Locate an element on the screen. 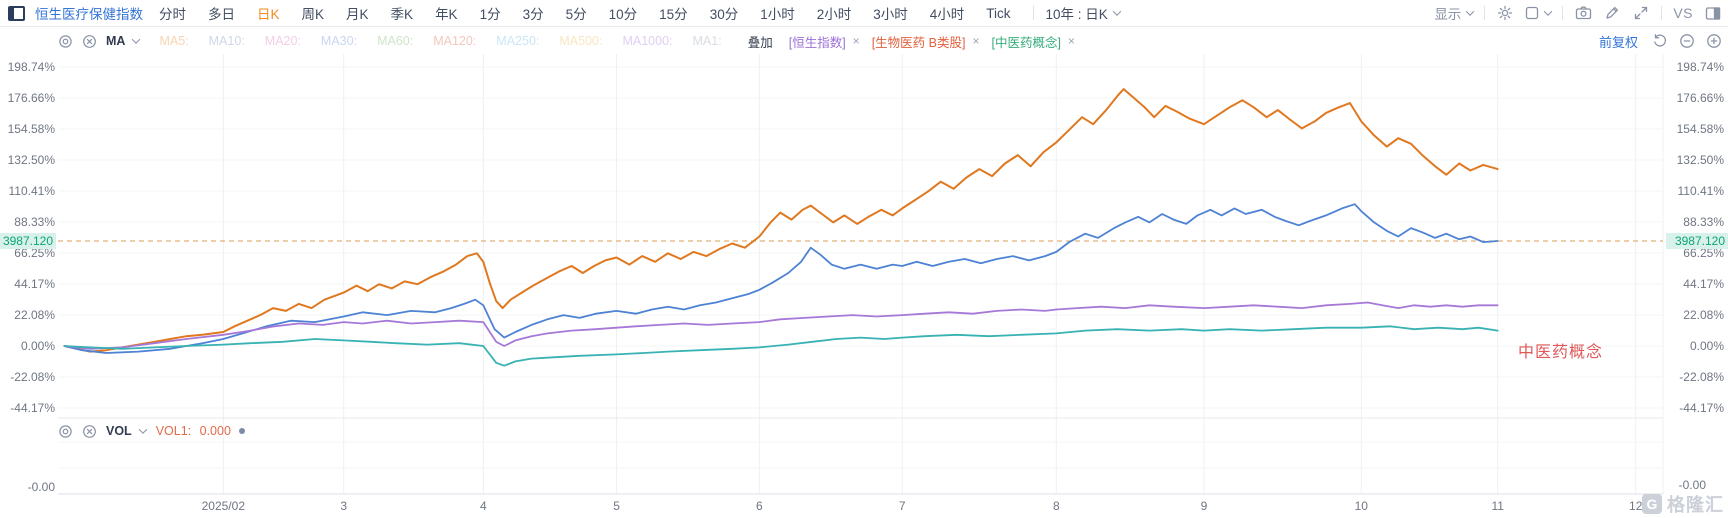 This screenshot has height=518, width=1728. y-axis-label-left: 44.17% is located at coordinates (34, 283).